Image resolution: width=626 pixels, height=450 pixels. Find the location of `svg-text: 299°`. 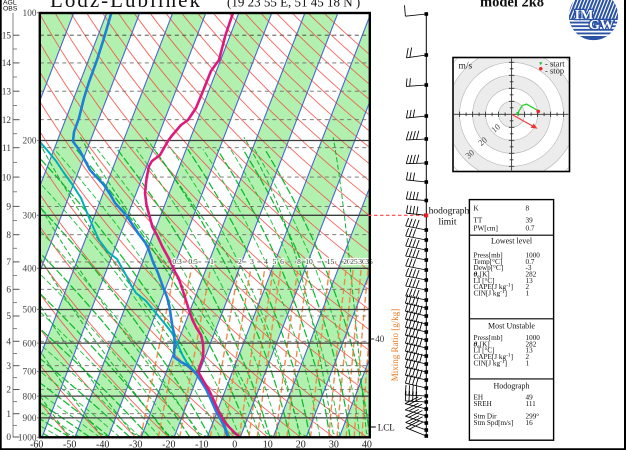

svg-text: 299° is located at coordinates (533, 417).